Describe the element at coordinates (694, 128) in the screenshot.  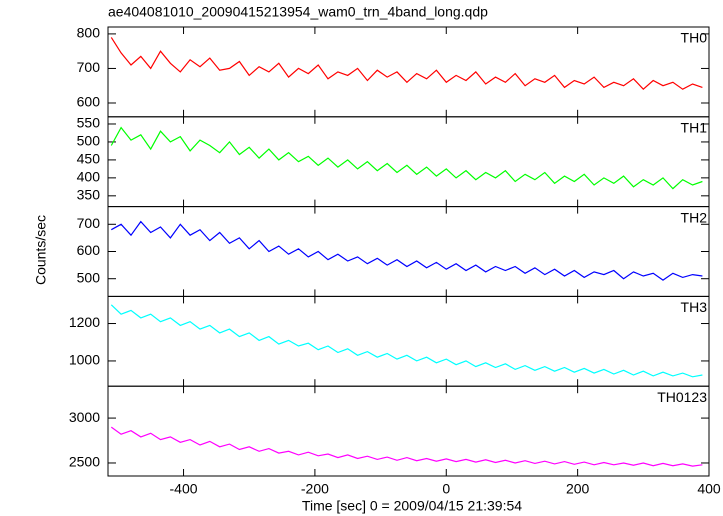
I see `series-label: TH1` at that location.